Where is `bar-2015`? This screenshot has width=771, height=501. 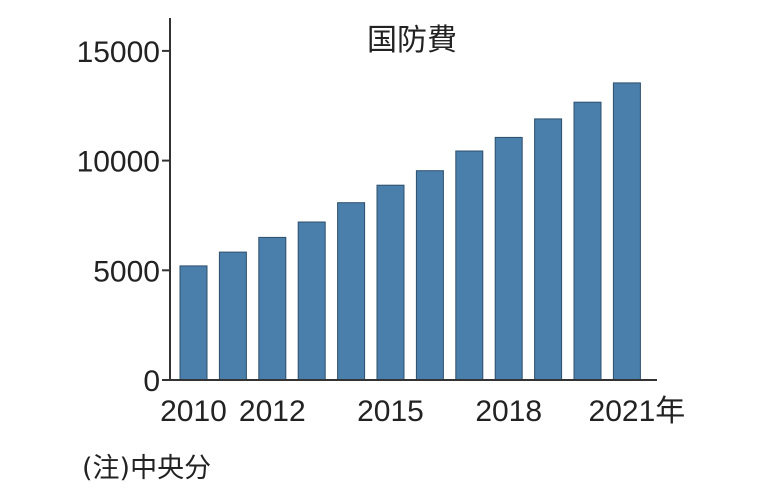 bar-2015 is located at coordinates (390, 282).